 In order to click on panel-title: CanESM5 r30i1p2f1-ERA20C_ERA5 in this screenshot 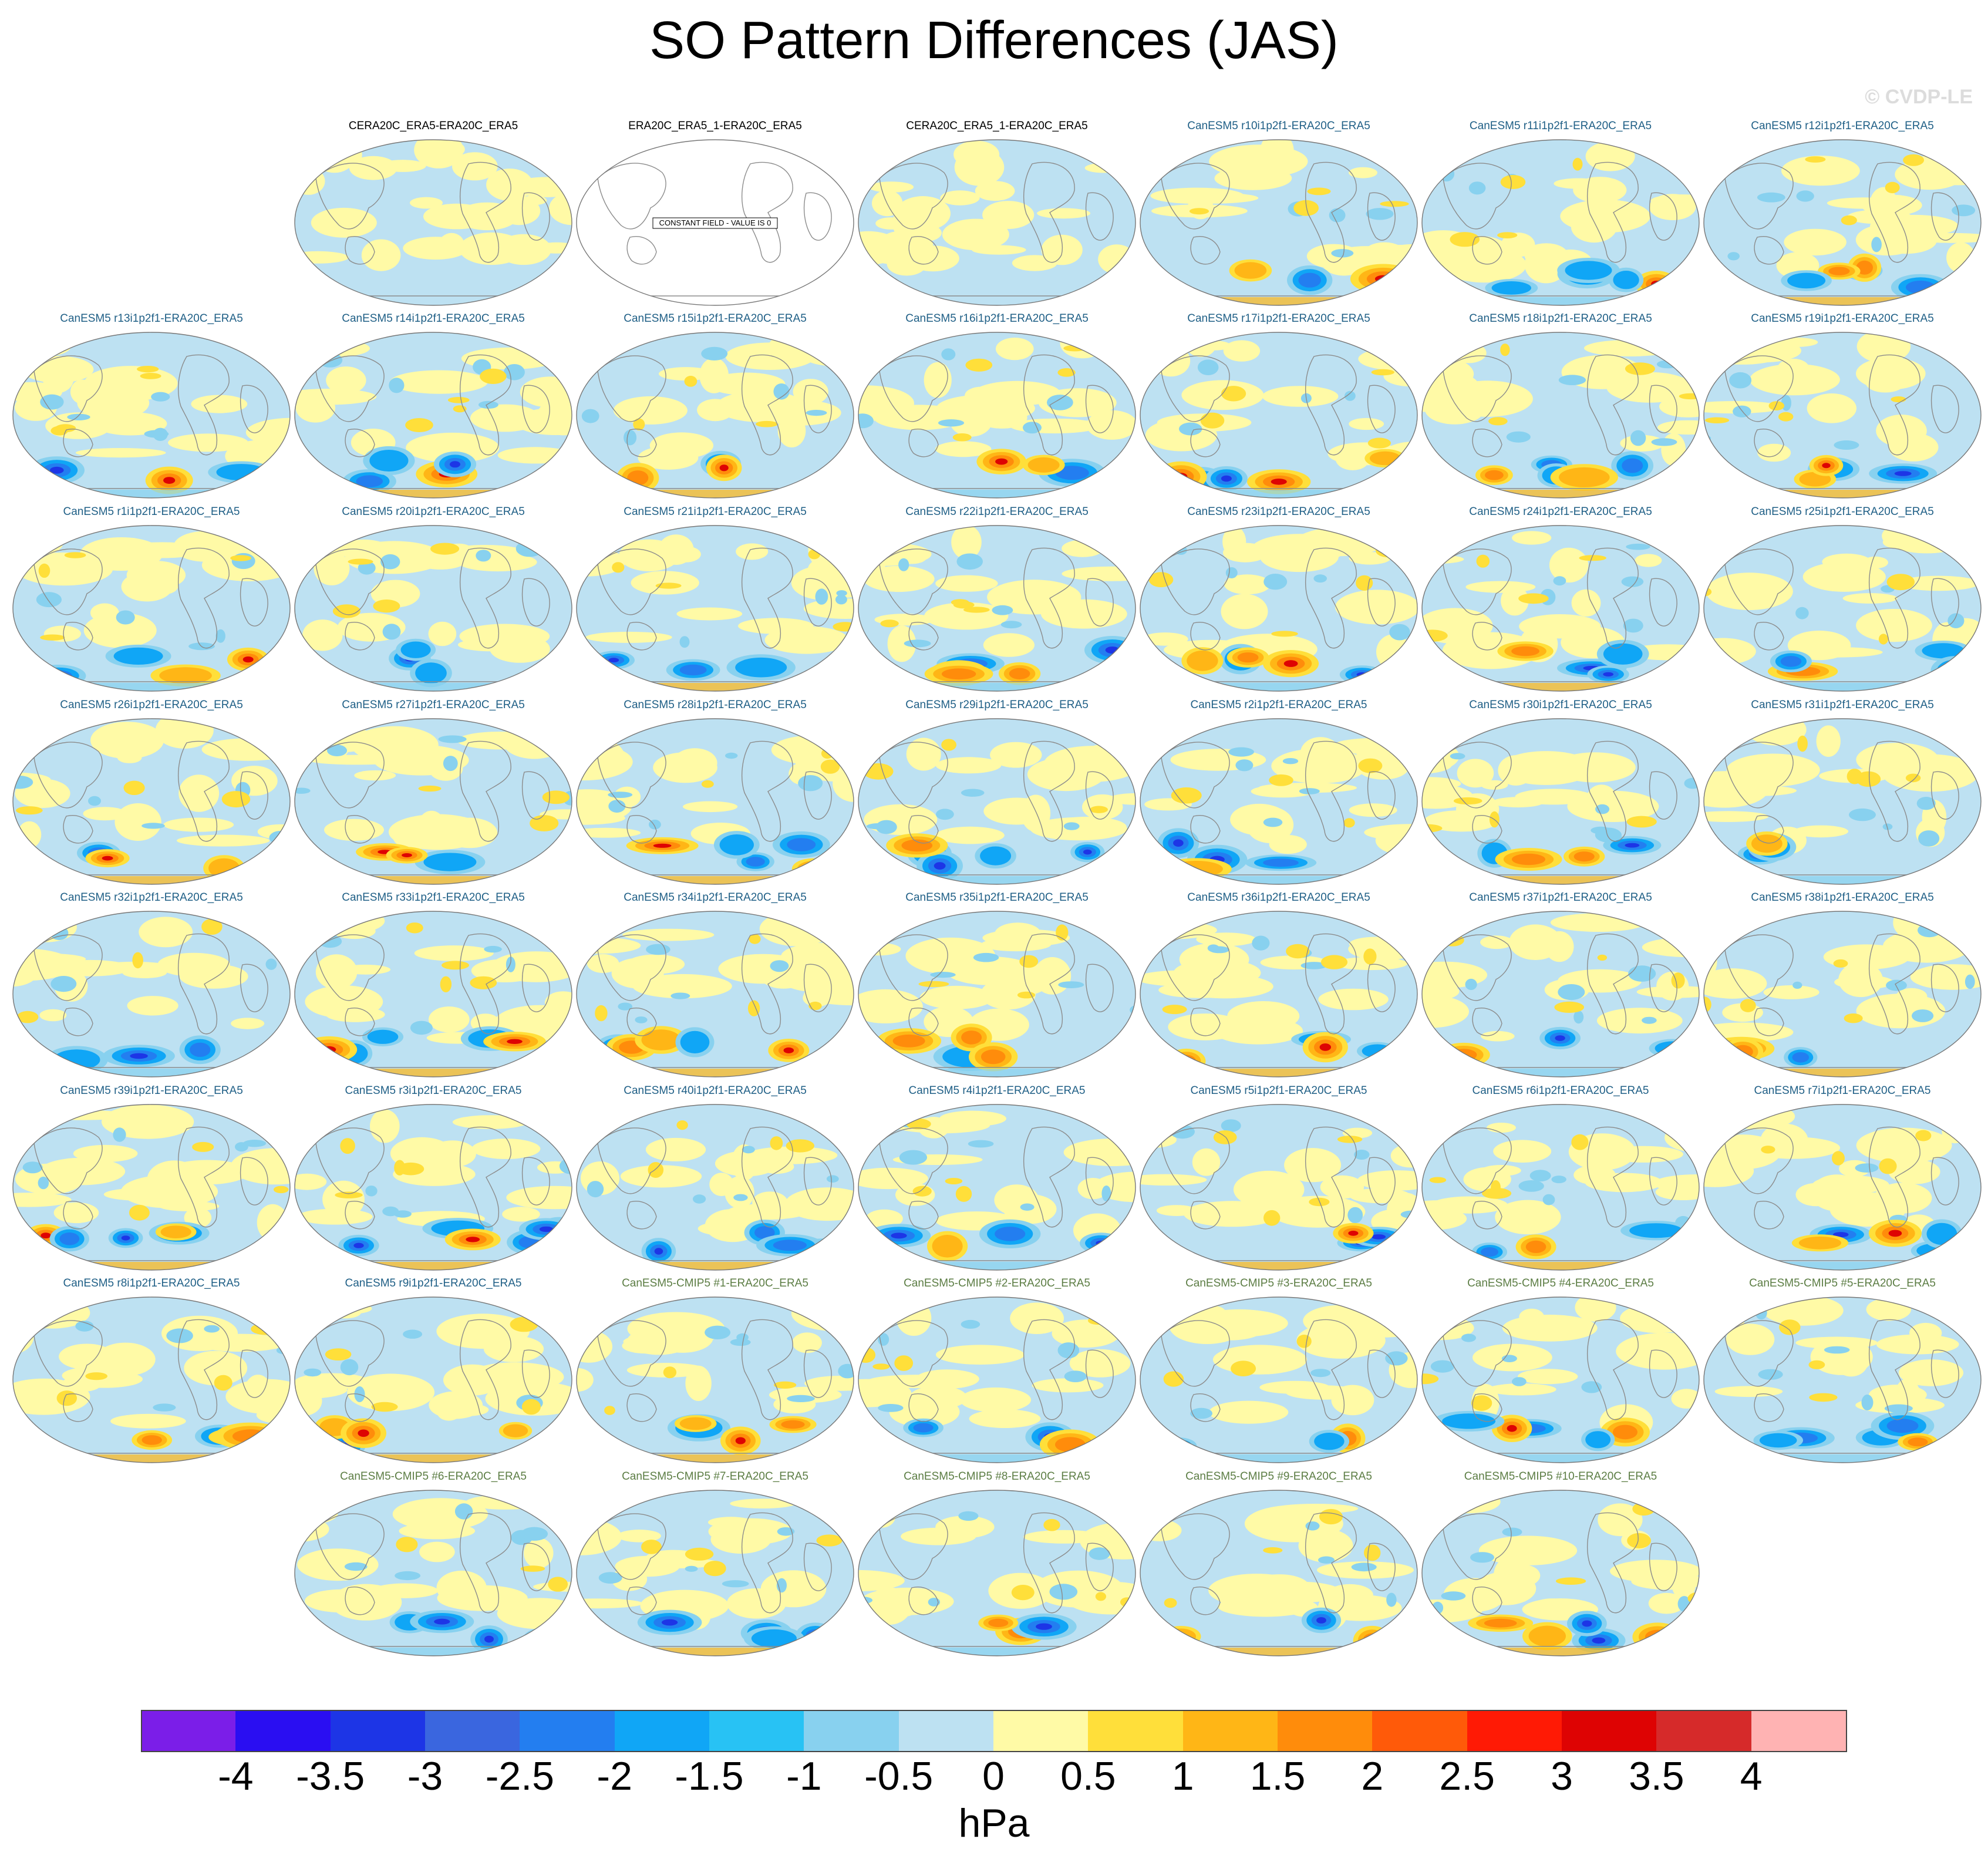, I will do `click(1561, 705)`.